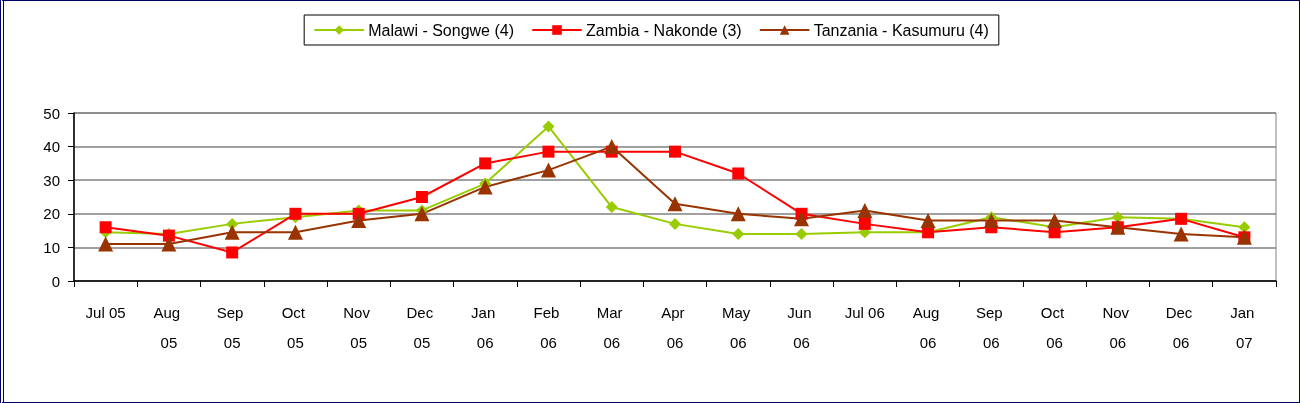 Image resolution: width=1300 pixels, height=403 pixels. I want to click on x-tick-label: Oct 05, so click(295, 327).